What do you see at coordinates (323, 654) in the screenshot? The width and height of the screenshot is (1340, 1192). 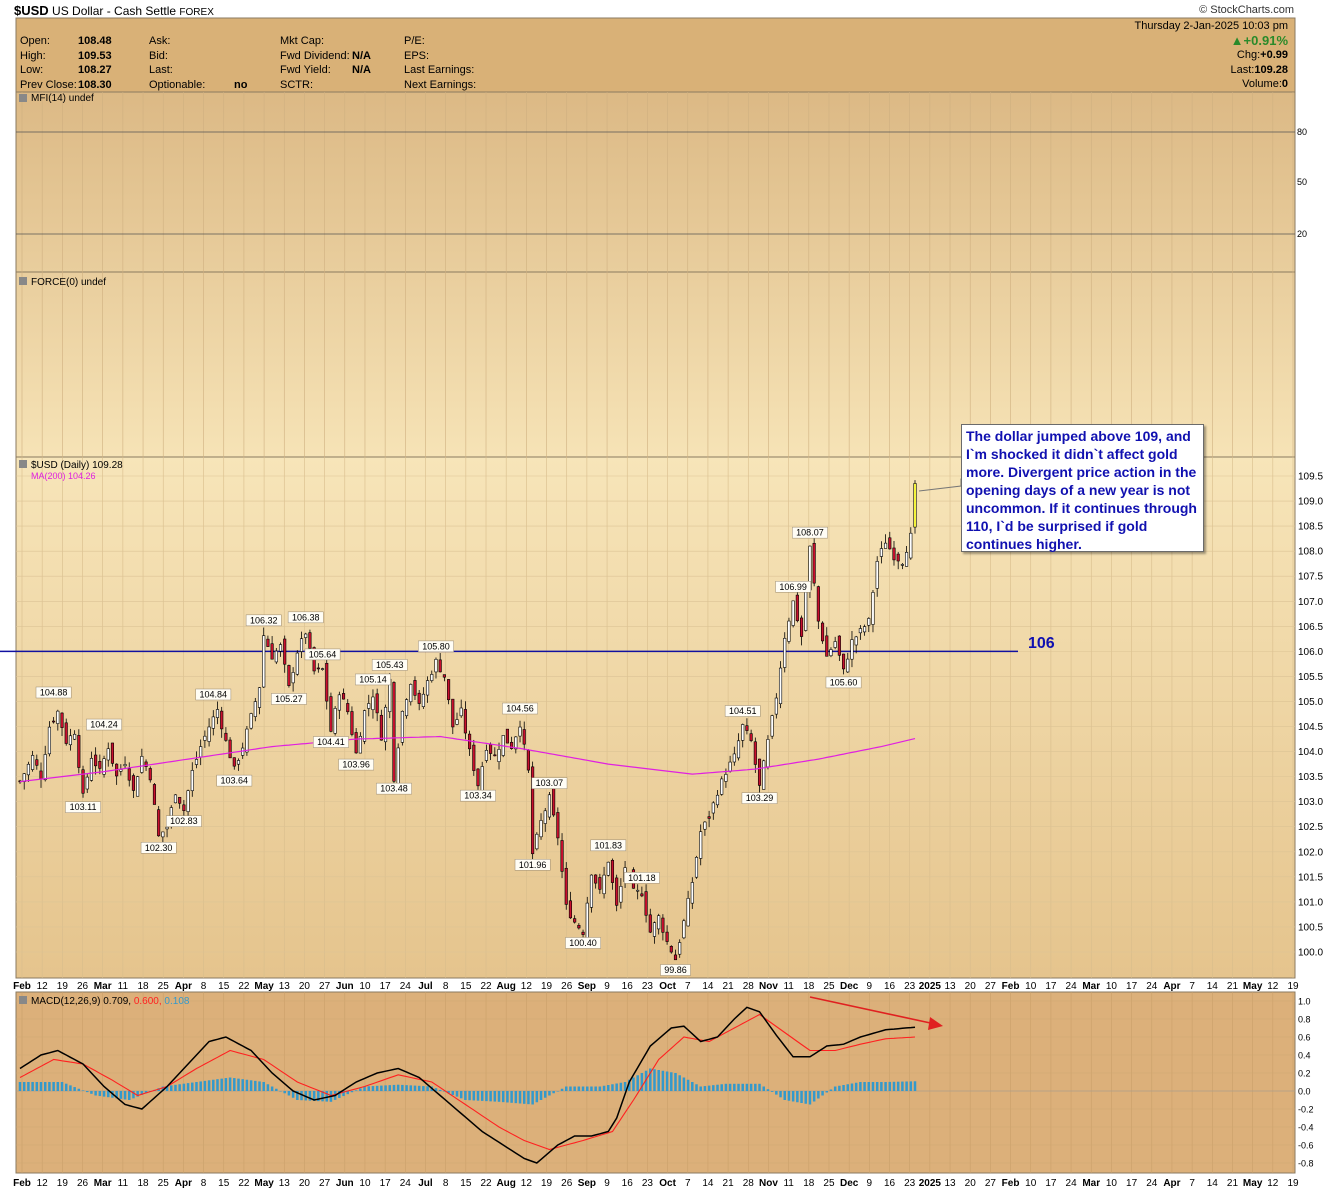 I see `price-label: 105.64` at bounding box center [323, 654].